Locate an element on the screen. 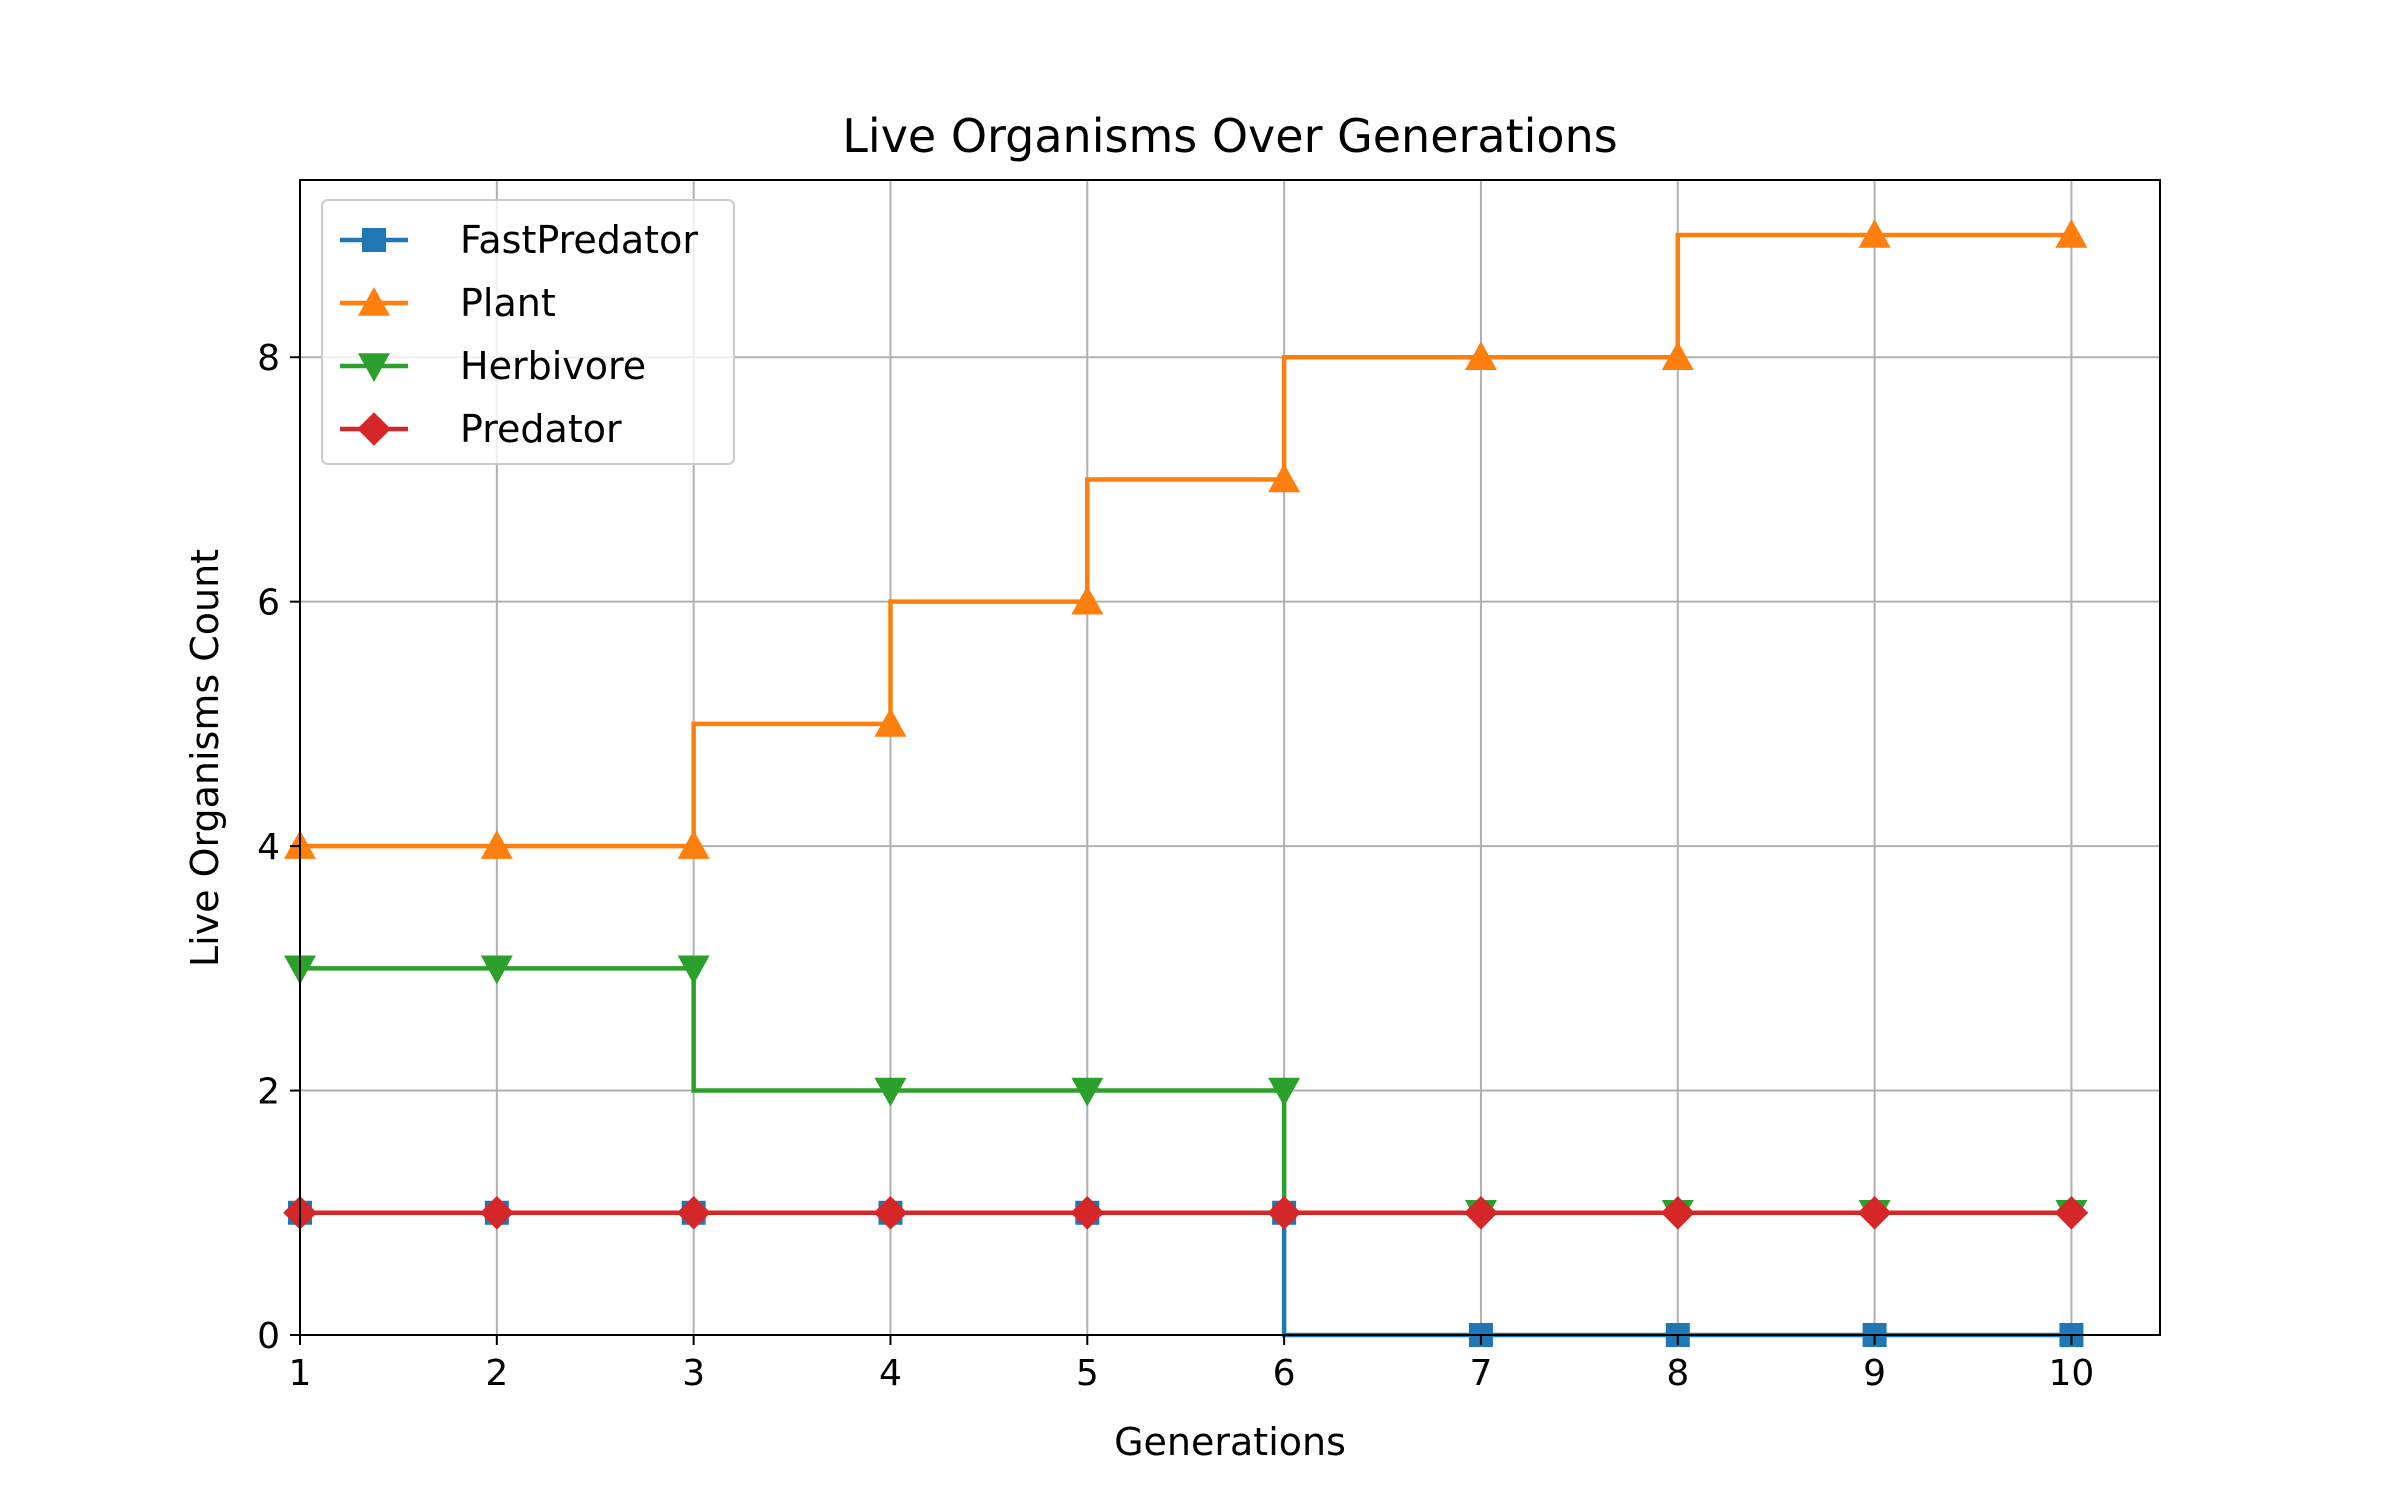 Image resolution: width=2400 pixels, height=1500 pixels. series-predator is located at coordinates (1186, 1212).